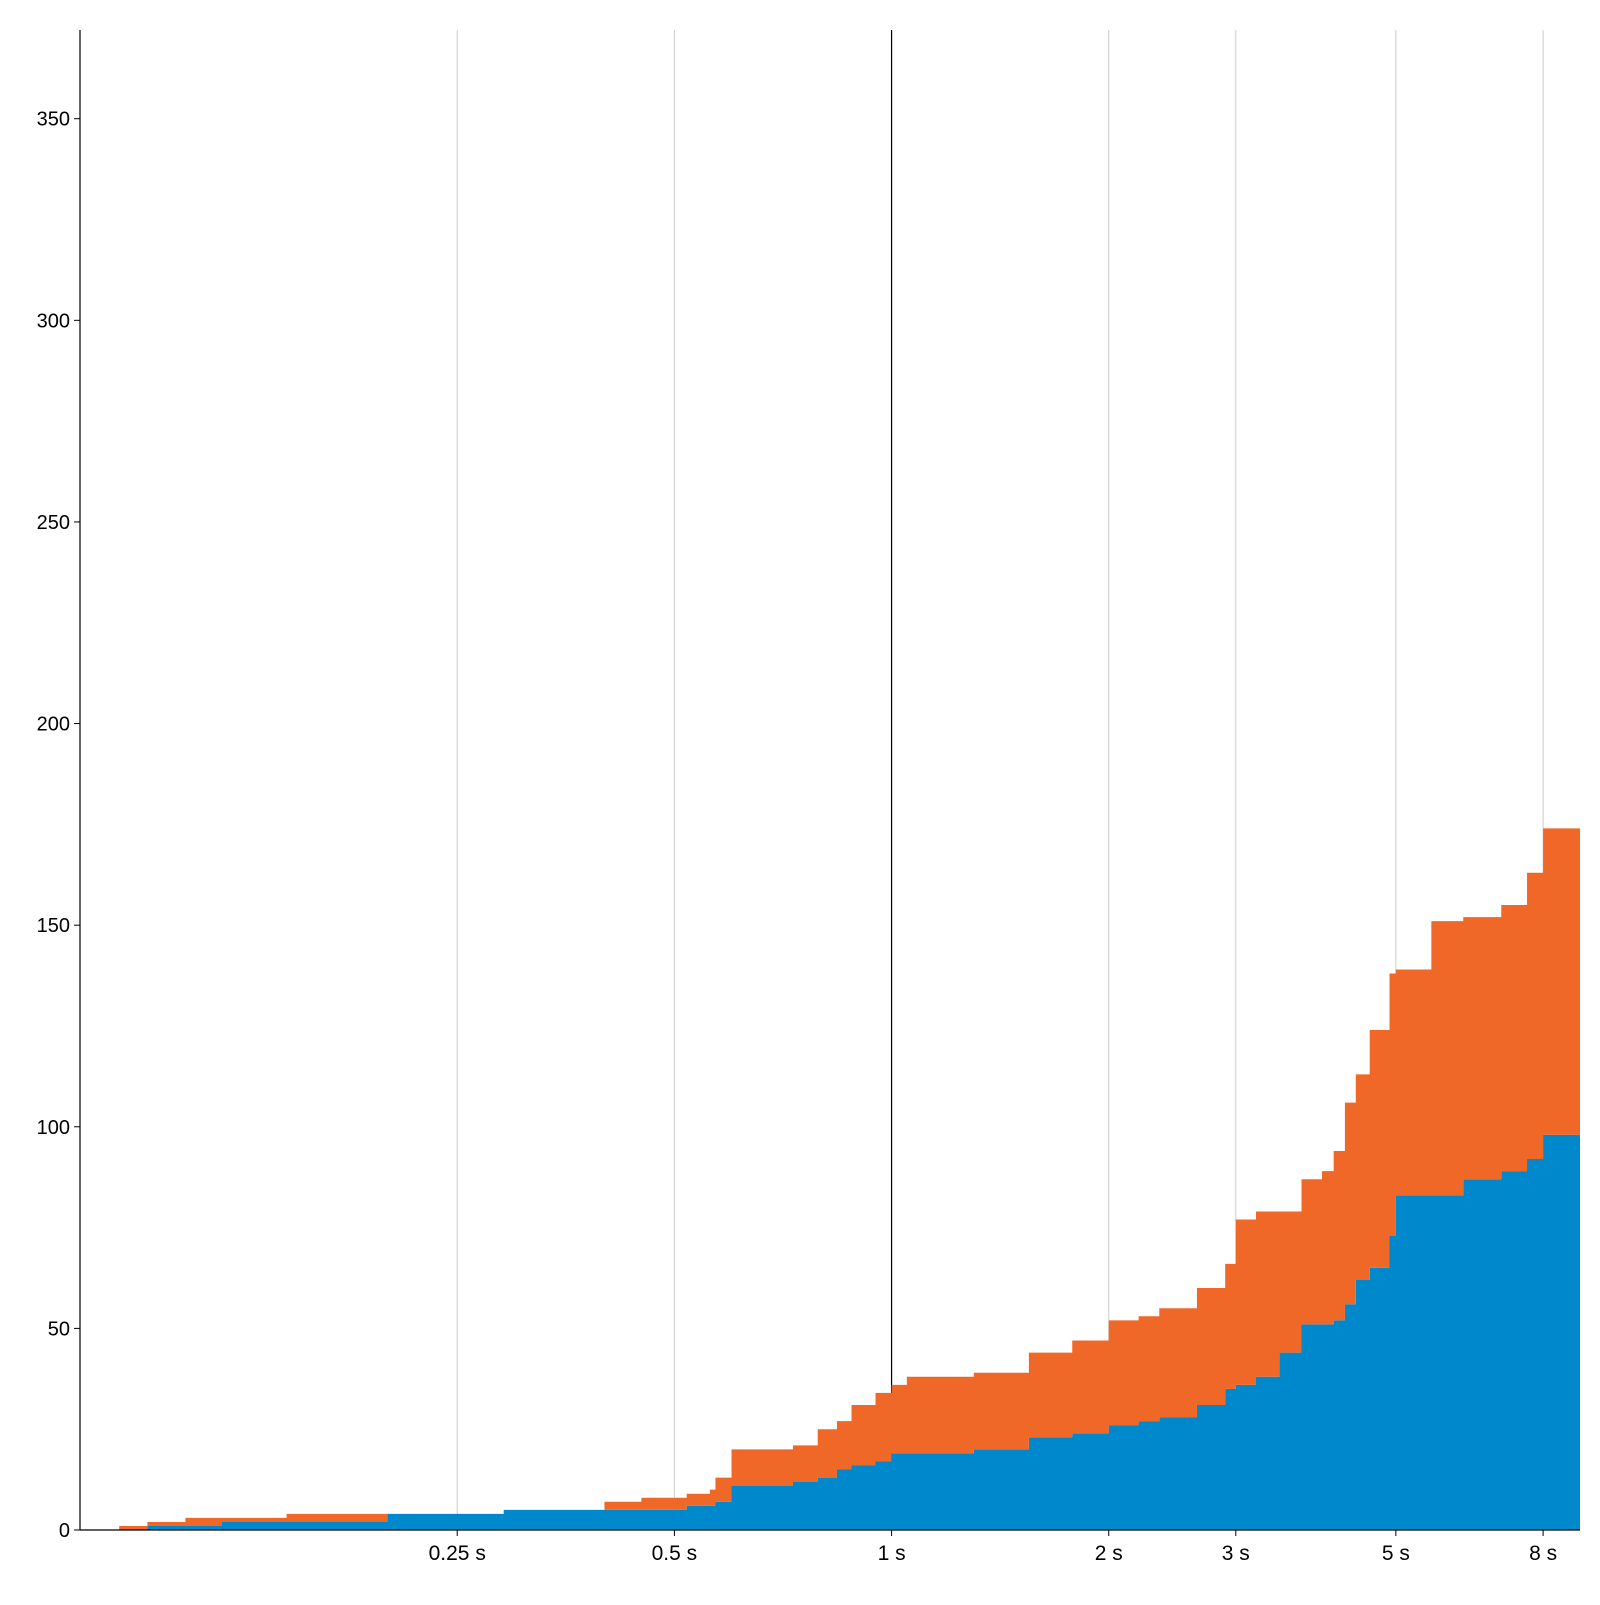 This screenshot has width=1600, height=1605. Describe the element at coordinates (53, 120) in the screenshot. I see `y-tick-label-7: 350` at that location.